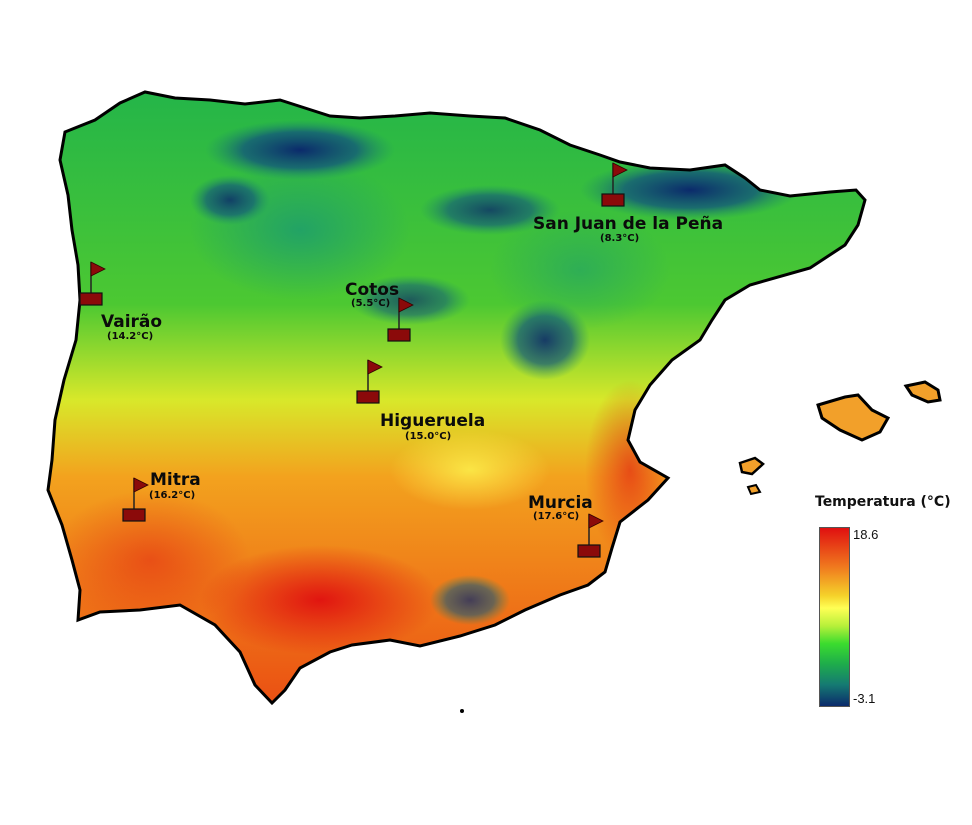 This screenshot has width=972, height=825. Describe the element at coordinates (92, 283) in the screenshot. I see `station-flag-vairao` at that location.